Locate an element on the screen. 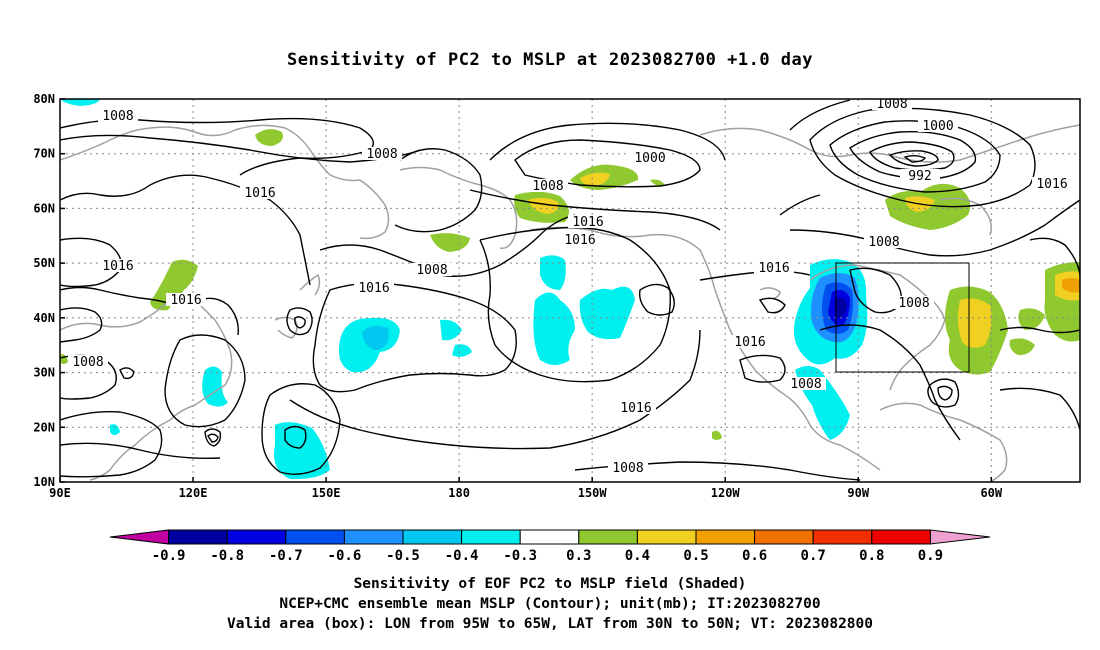  longitude-tick-label: 180 is located at coordinates (459, 493).